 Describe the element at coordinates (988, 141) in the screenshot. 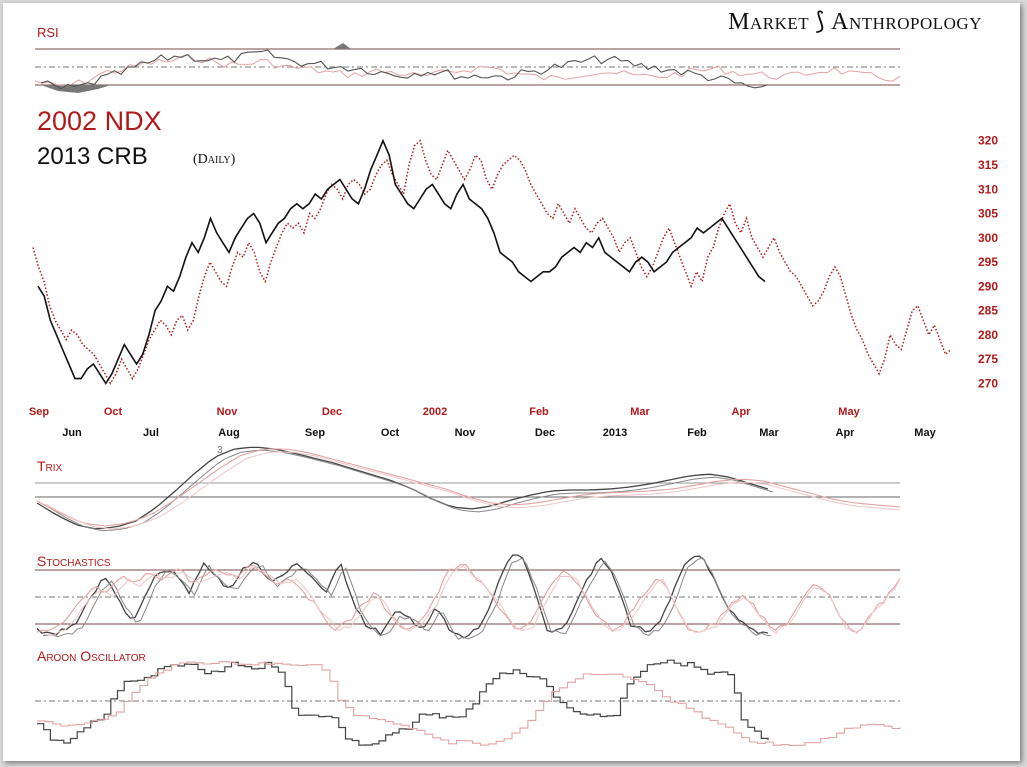

I see `y-tick-label: 320` at that location.